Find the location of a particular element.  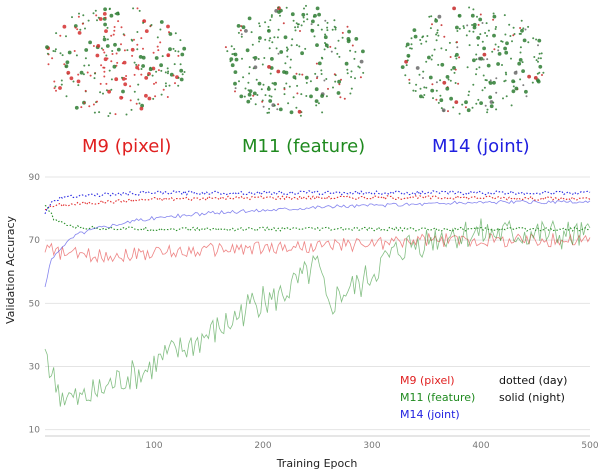

x-tick-label: 400 is located at coordinates (480, 446).